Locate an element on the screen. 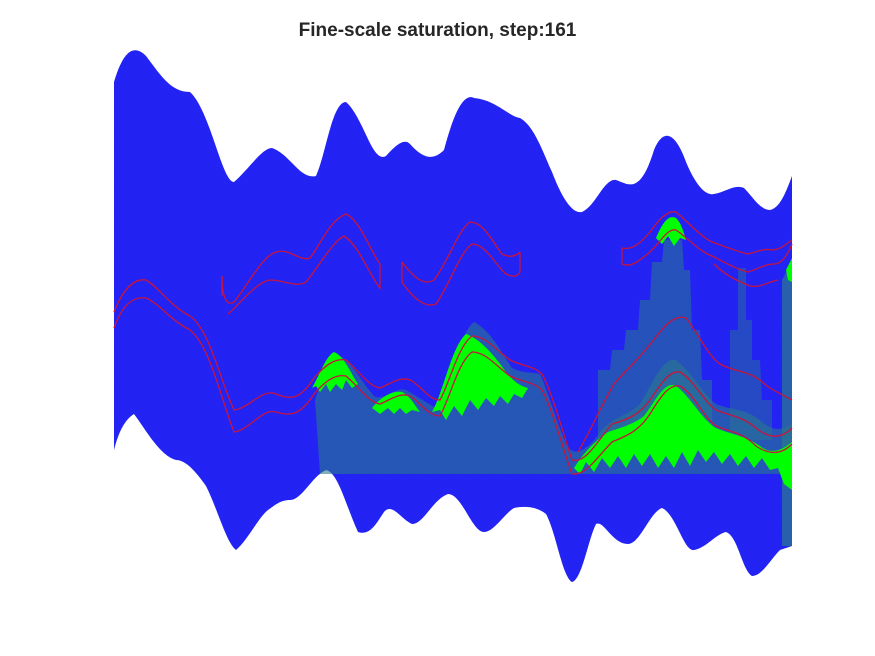  figure-title: Fine-scale saturation, step:161 is located at coordinates (437, 30).